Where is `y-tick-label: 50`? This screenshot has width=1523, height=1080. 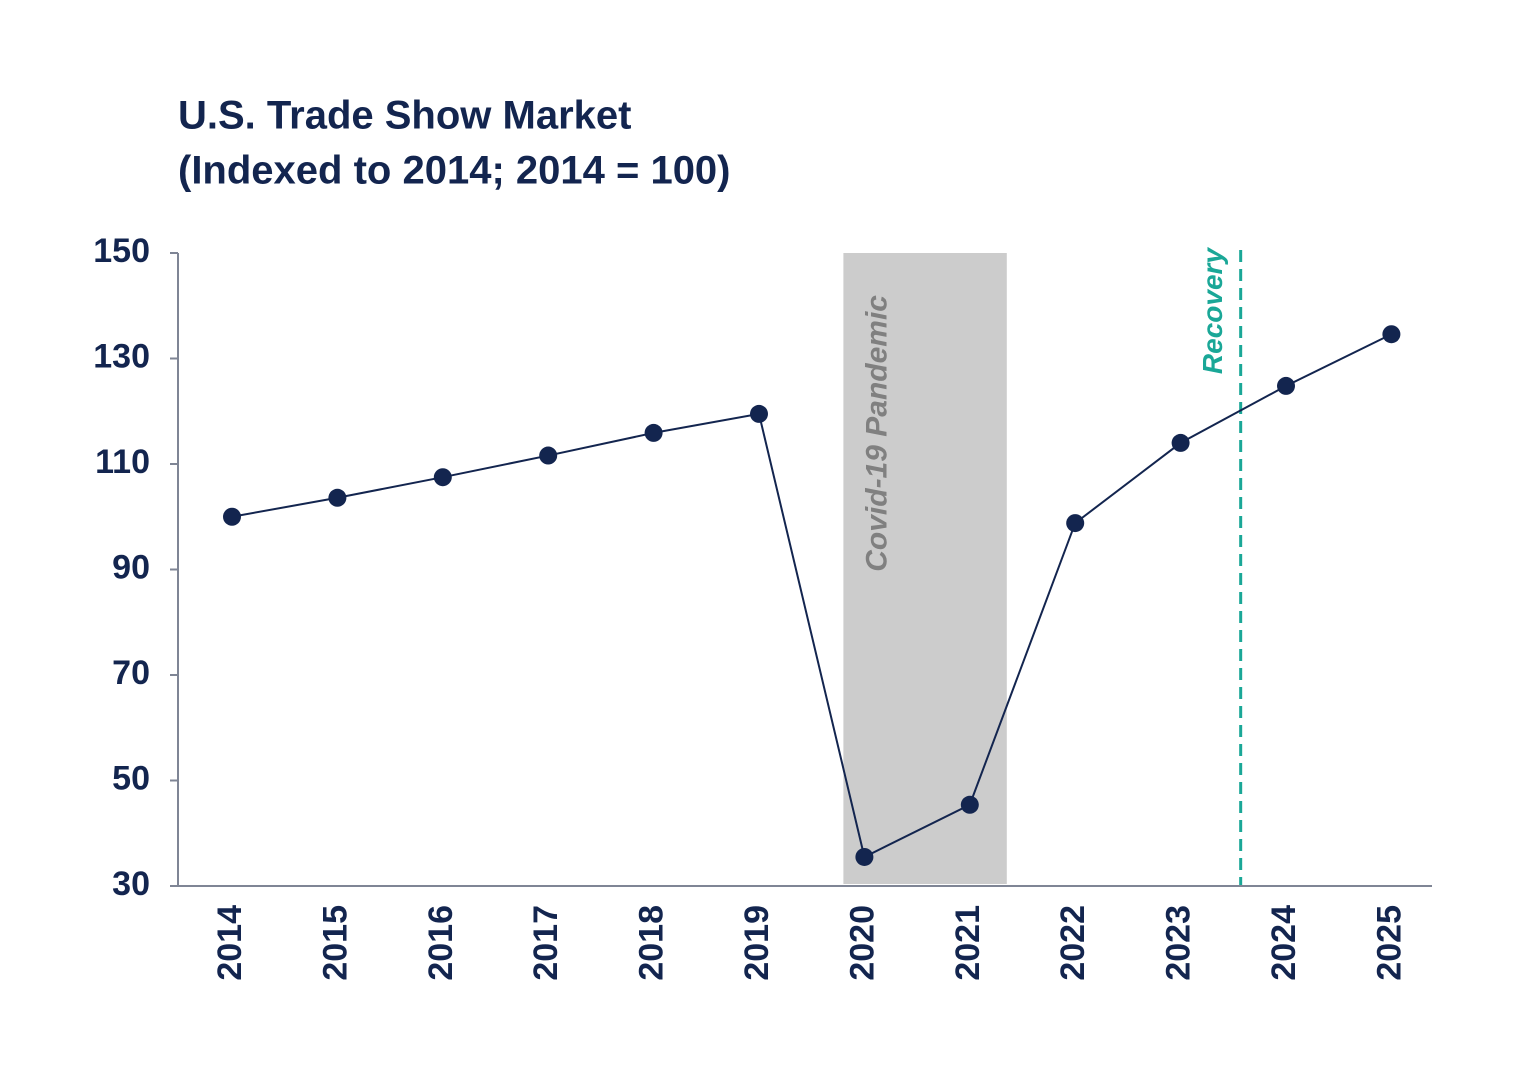
y-tick-label: 50 is located at coordinates (131, 778).